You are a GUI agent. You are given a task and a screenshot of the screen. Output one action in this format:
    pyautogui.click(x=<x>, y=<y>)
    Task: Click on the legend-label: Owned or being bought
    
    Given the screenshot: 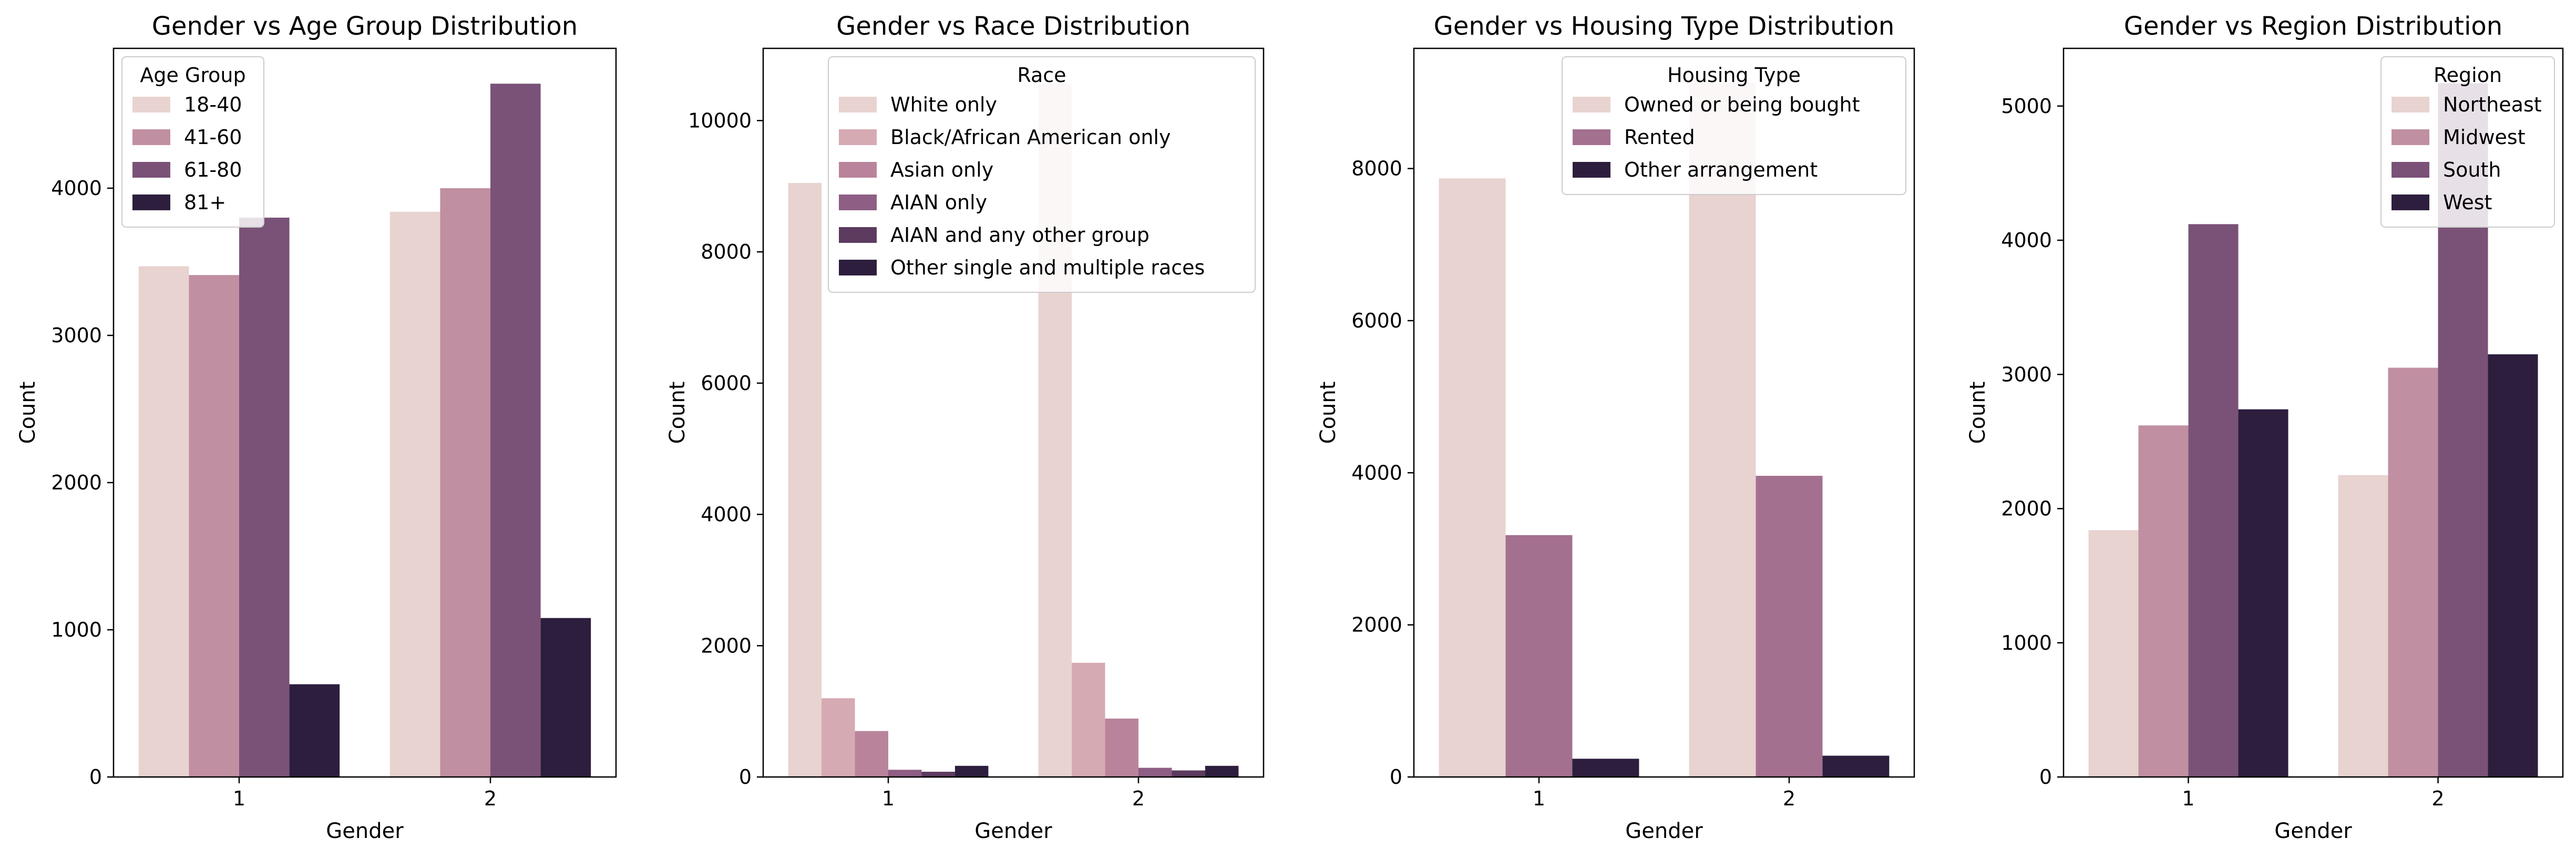 What is the action you would take?
    pyautogui.click(x=1742, y=104)
    